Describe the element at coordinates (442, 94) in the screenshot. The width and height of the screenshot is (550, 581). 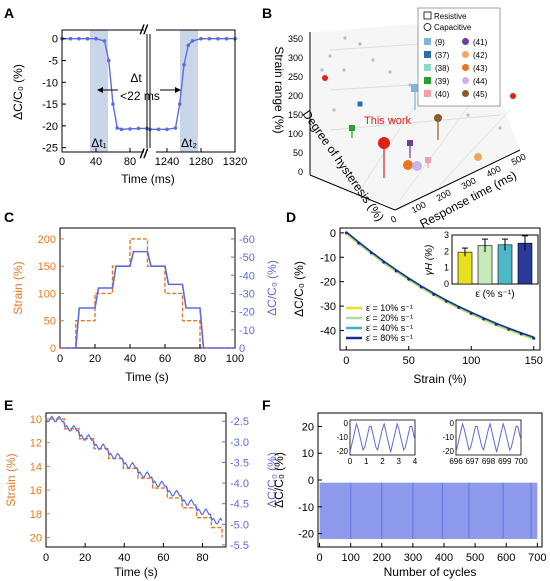
I see `panel-b-legend-label: (40)` at that location.